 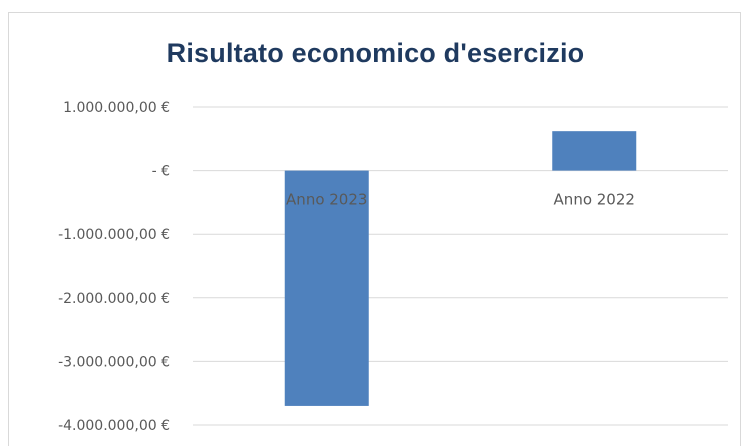 I want to click on category-label: Anno 2023, so click(x=326, y=200).